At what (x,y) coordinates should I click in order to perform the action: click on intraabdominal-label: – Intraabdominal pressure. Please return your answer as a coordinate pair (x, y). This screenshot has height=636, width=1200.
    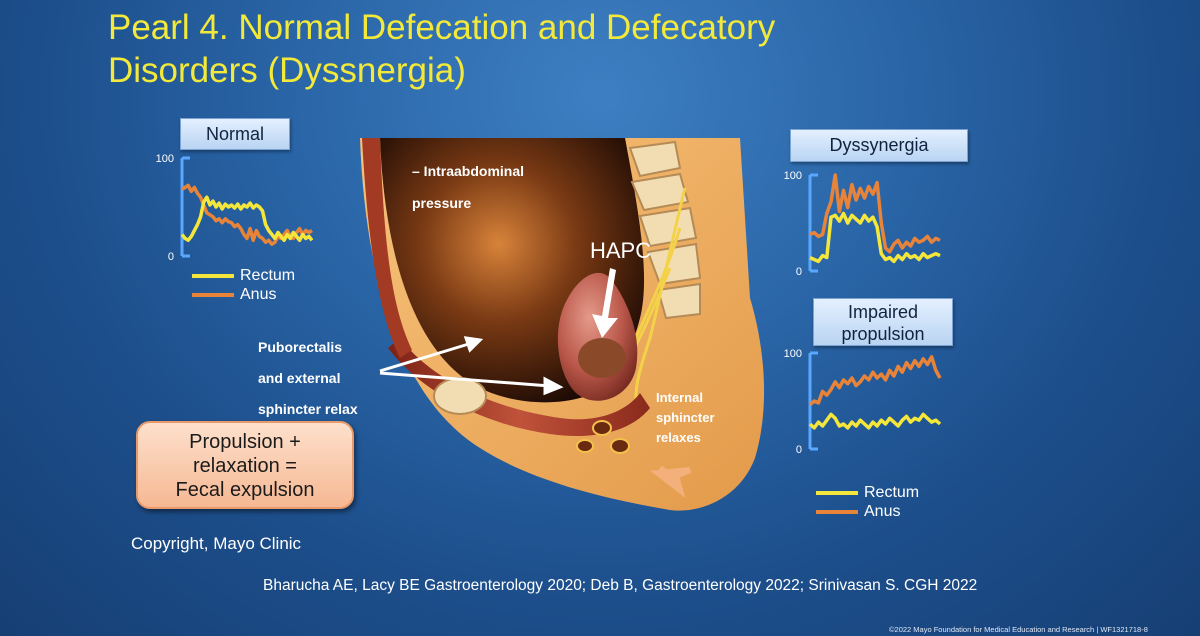
    Looking at the image, I should click on (468, 187).